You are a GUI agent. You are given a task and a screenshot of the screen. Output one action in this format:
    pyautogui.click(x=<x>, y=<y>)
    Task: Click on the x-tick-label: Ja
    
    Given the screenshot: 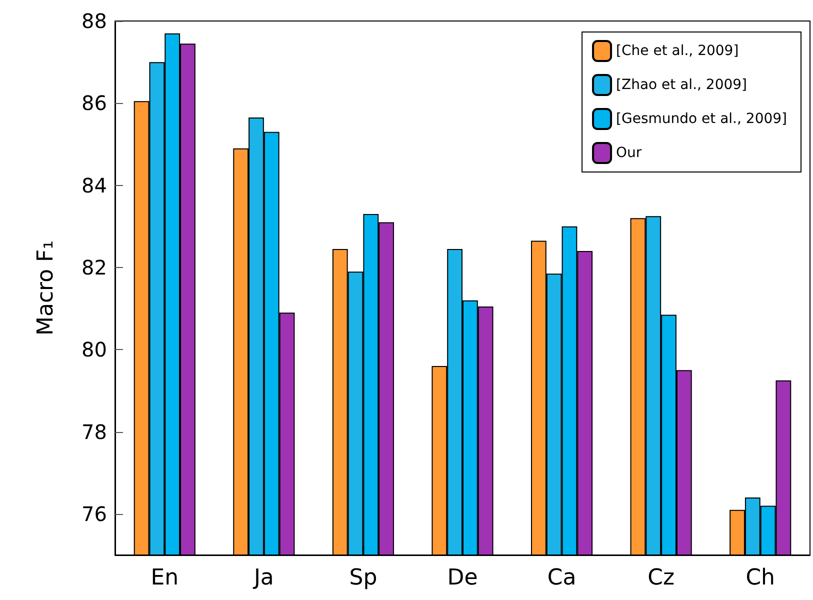 What is the action you would take?
    pyautogui.click(x=263, y=578)
    